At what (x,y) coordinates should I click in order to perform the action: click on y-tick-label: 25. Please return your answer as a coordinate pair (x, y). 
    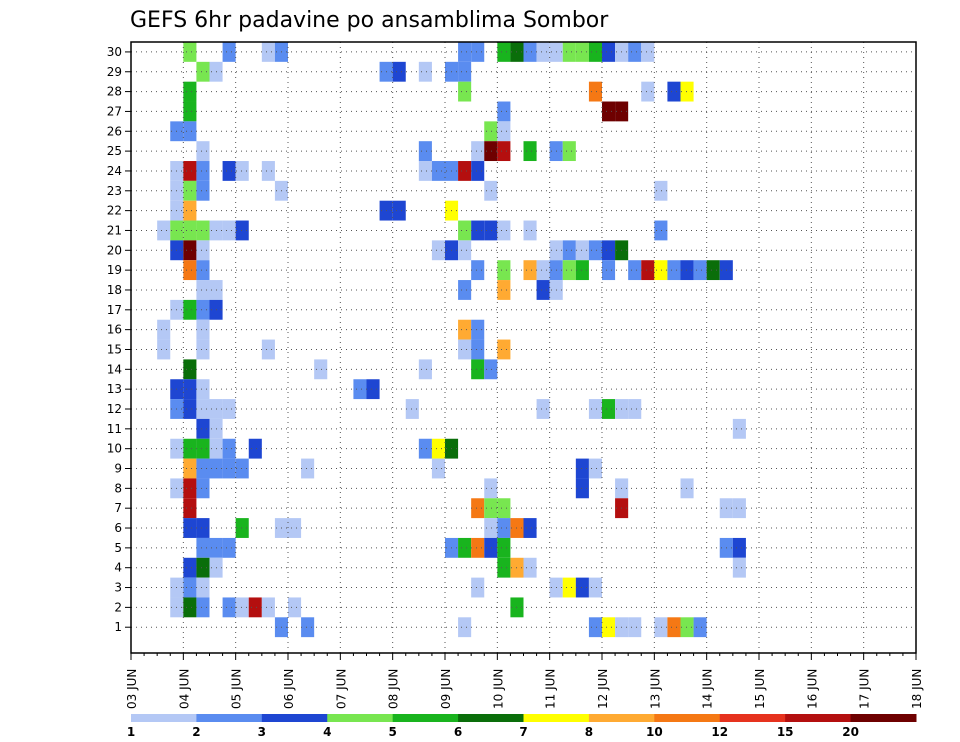
    Looking at the image, I should click on (114, 151).